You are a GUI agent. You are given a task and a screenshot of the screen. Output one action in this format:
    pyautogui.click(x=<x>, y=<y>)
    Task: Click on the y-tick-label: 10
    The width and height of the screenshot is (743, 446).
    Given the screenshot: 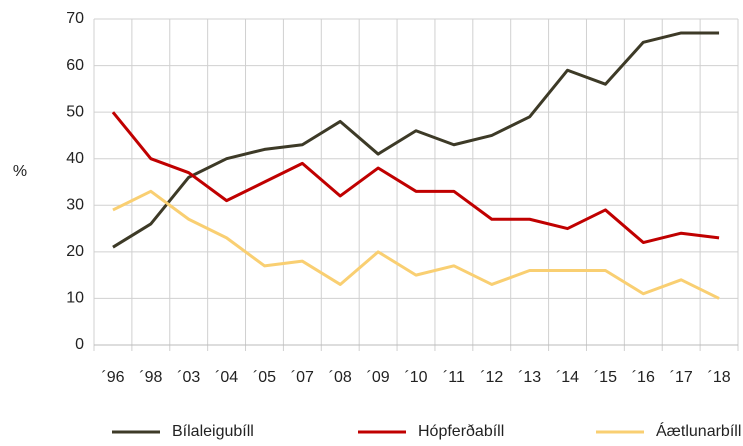 What is the action you would take?
    pyautogui.click(x=75, y=298)
    